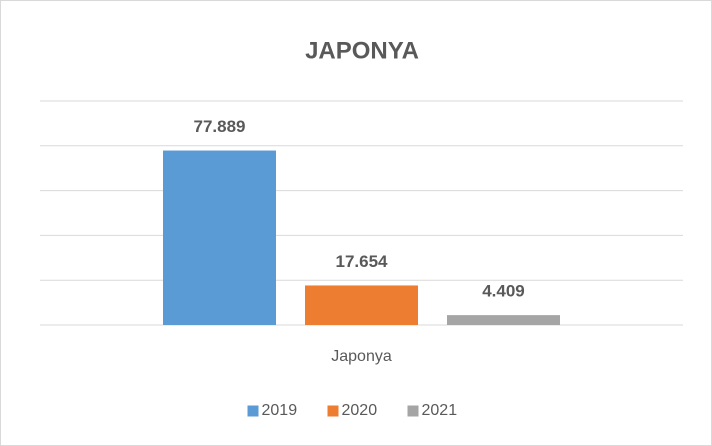  I want to click on legend-label: 2019, so click(280, 410).